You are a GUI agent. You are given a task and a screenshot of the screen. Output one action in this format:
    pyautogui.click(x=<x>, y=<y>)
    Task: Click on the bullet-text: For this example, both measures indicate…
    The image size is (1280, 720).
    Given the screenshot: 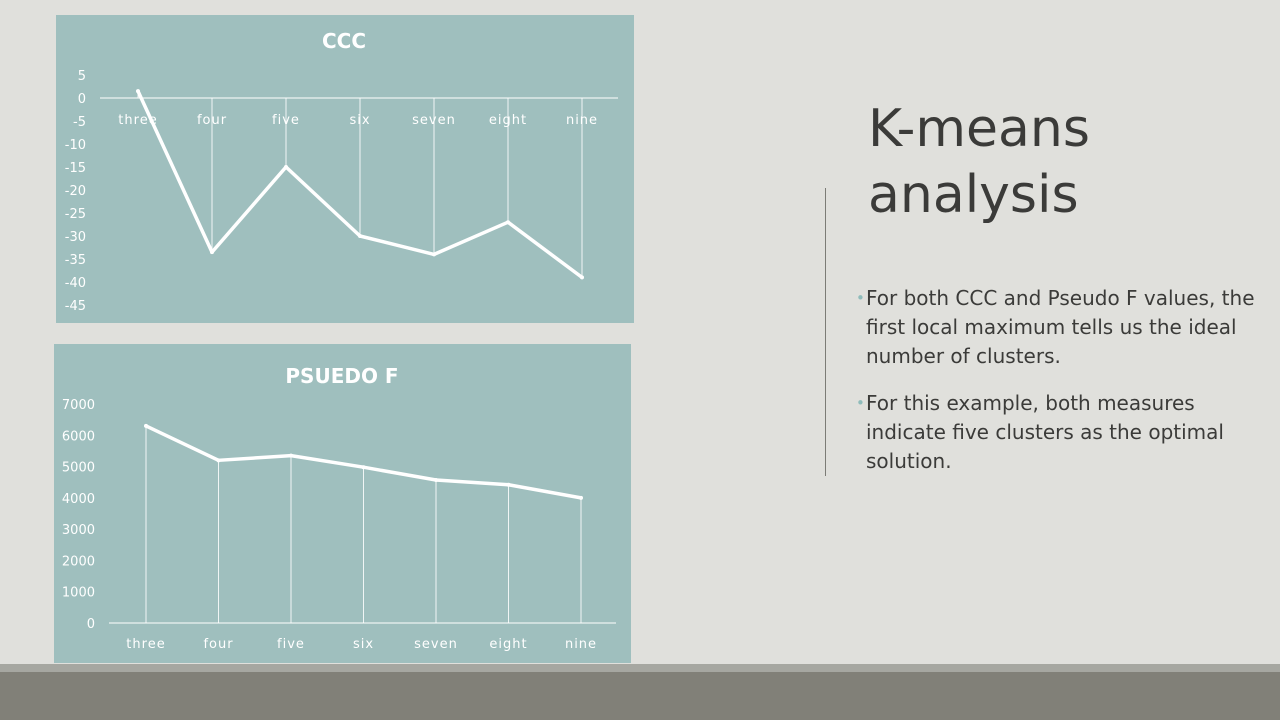 What is the action you would take?
    pyautogui.click(x=1045, y=432)
    